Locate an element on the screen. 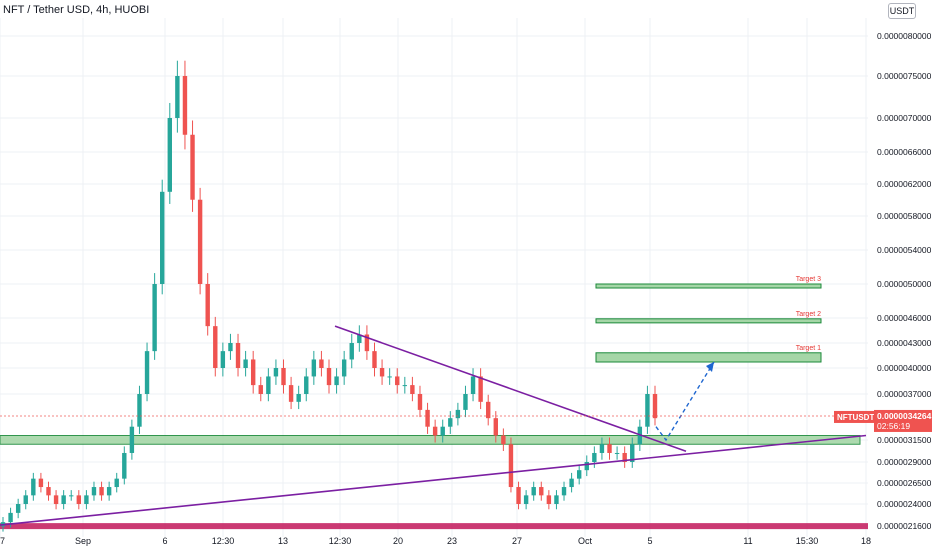 The width and height of the screenshot is (932, 550). x-tick-label: 15:30 is located at coordinates (807, 541).